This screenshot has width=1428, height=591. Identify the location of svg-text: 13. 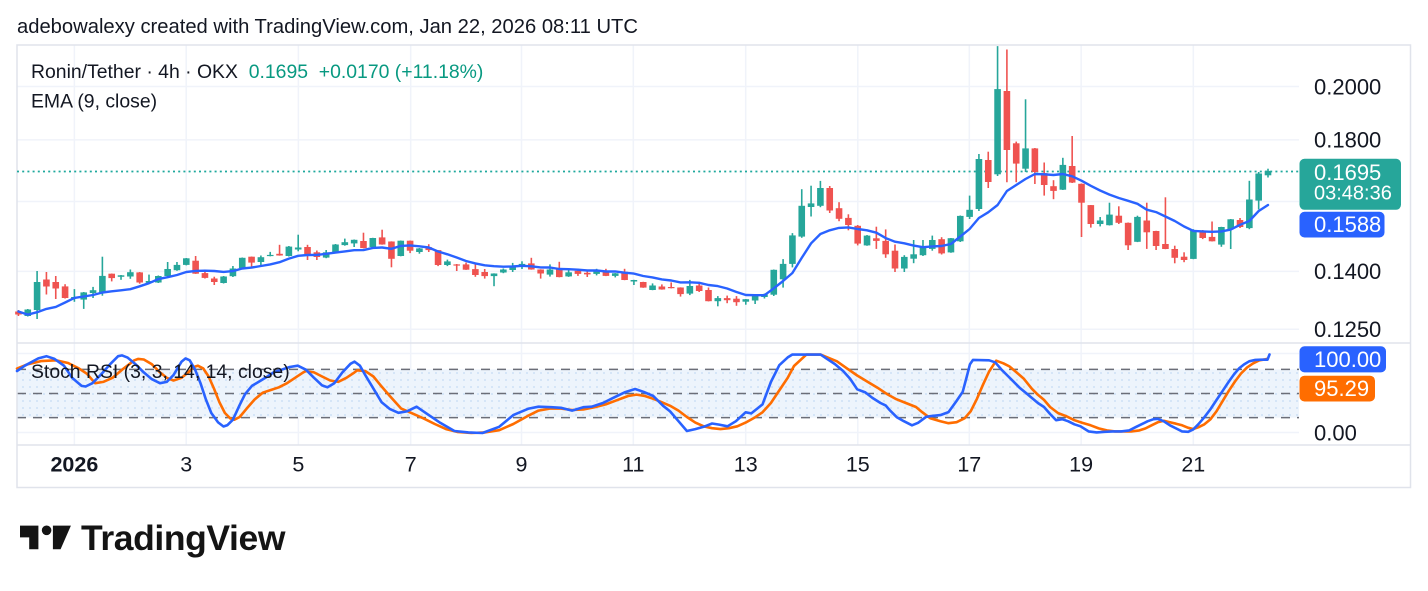
(746, 465).